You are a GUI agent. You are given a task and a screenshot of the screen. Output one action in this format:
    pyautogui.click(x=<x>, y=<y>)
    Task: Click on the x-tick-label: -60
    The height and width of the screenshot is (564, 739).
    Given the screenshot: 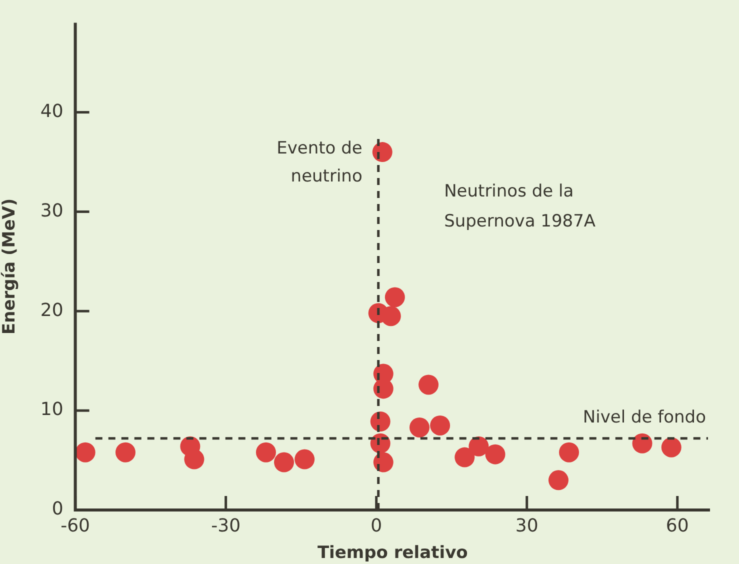 What is the action you would take?
    pyautogui.click(x=75, y=525)
    